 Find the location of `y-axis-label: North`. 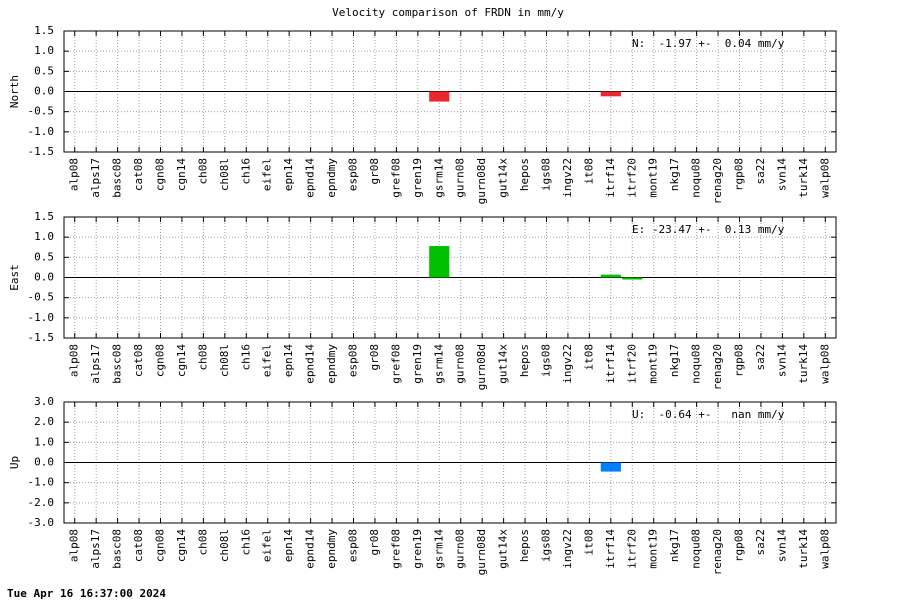

y-axis-label: North is located at coordinates (14, 91).